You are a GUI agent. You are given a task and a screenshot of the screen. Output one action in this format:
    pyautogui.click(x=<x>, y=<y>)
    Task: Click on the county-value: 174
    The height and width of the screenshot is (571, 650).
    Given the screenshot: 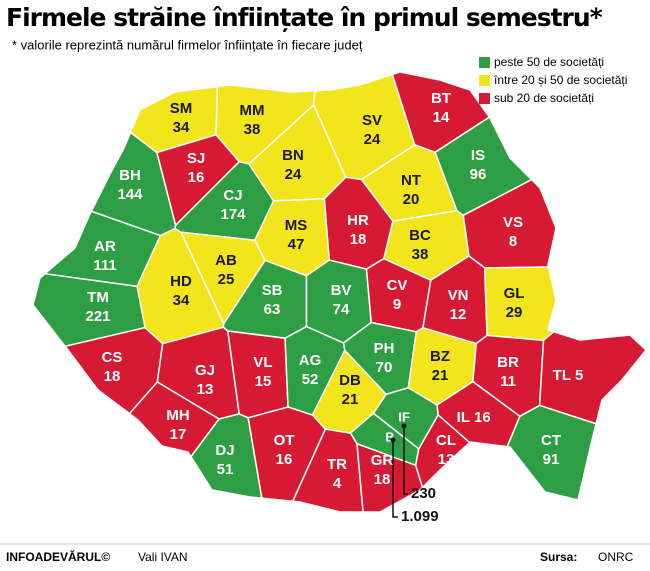 What is the action you would take?
    pyautogui.click(x=233, y=214)
    